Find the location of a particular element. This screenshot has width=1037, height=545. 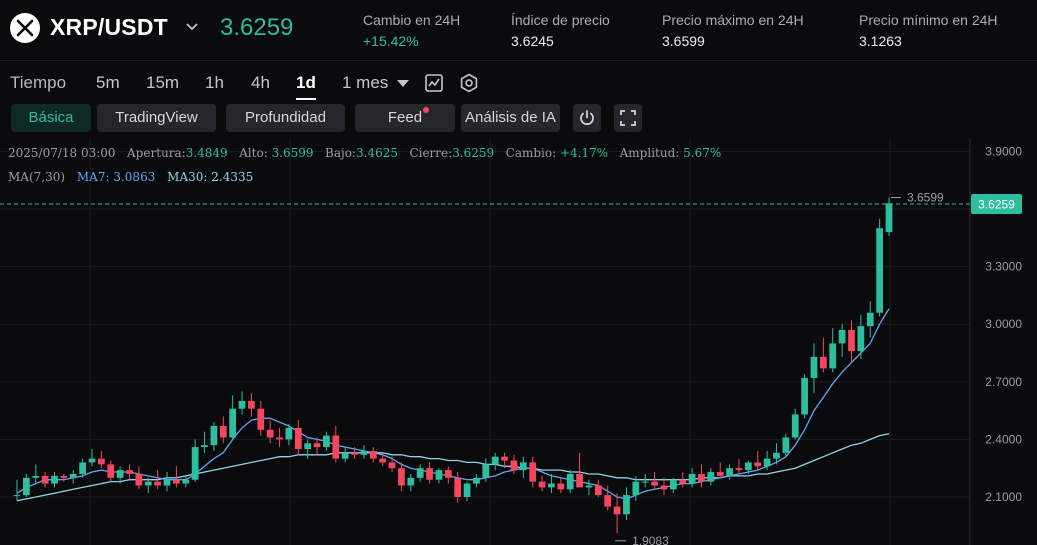

ma30-value: 2.4335 is located at coordinates (232, 177).